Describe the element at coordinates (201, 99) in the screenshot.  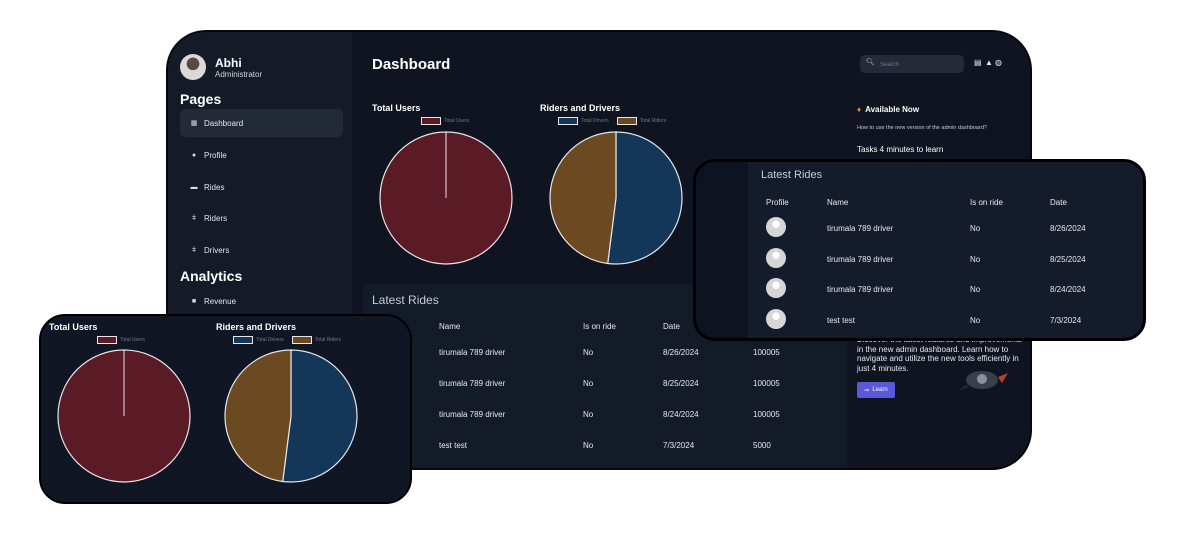
I see `pages-heading: Pages` at that location.